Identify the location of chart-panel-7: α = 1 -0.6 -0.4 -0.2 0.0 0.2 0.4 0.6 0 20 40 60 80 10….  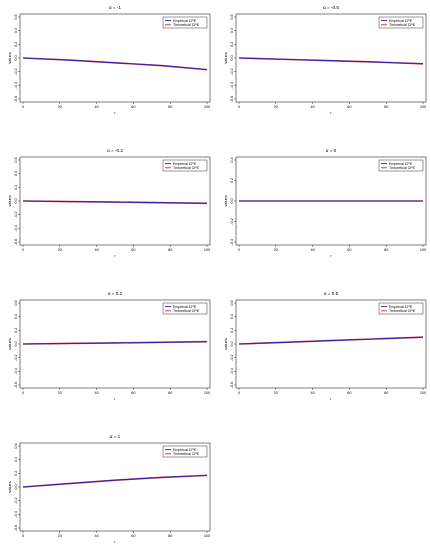
(109, 489).